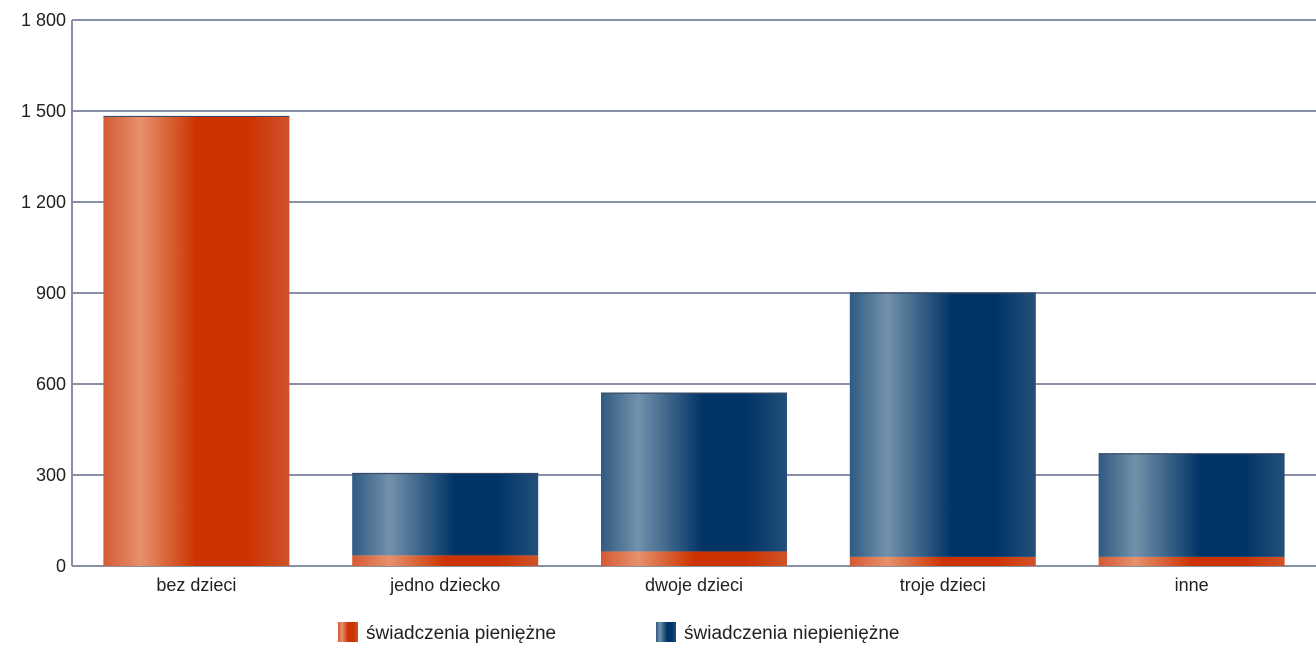 The width and height of the screenshot is (1316, 645). I want to click on legend-label: świadczenia pieniężne, so click(461, 633).